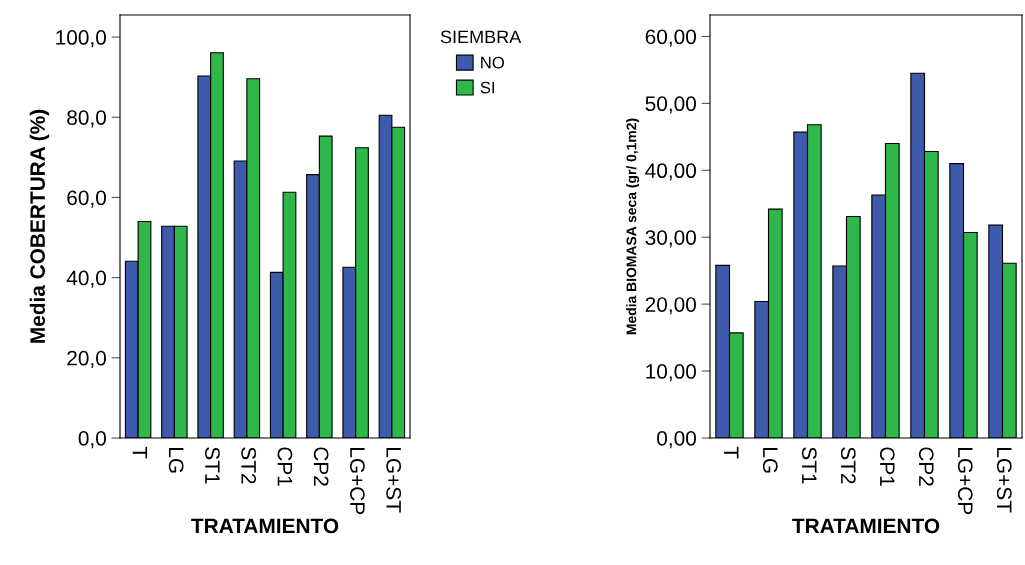 Image resolution: width=1025 pixels, height=565 pixels. What do you see at coordinates (670, 306) in the screenshot?
I see `y-tick-label: 20,00` at bounding box center [670, 306].